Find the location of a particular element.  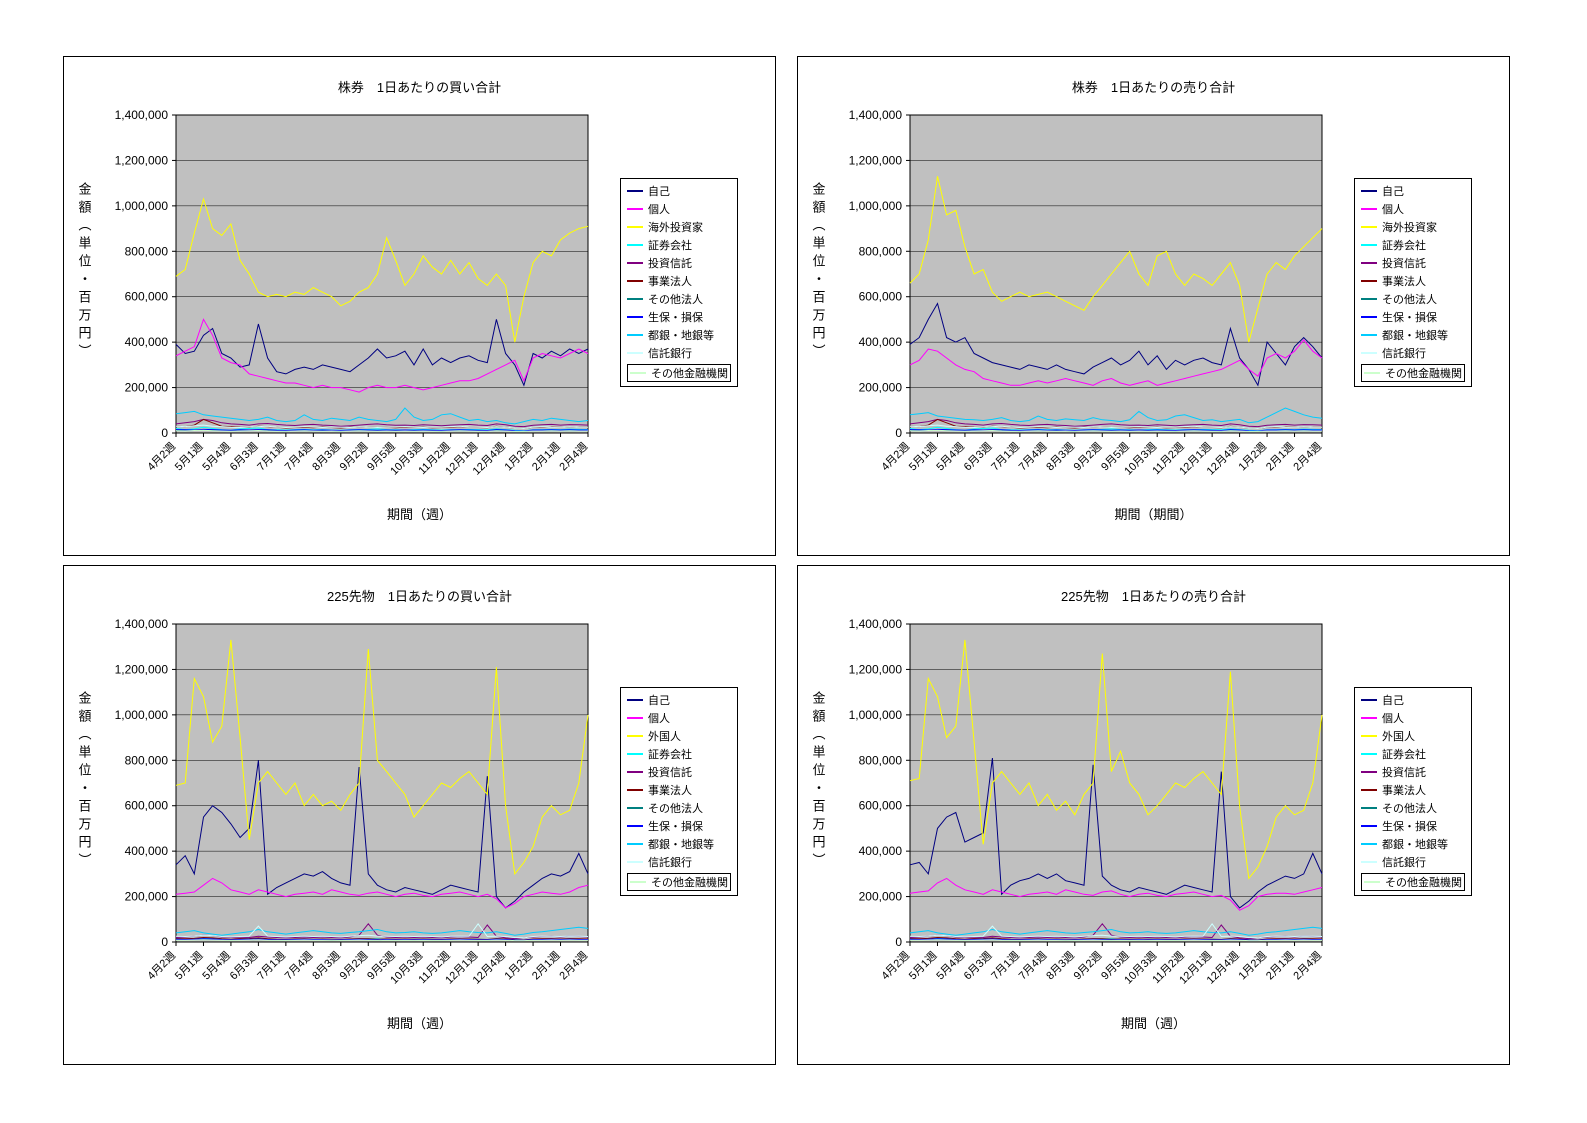

legend-label: 信託銀行 is located at coordinates (1404, 353).